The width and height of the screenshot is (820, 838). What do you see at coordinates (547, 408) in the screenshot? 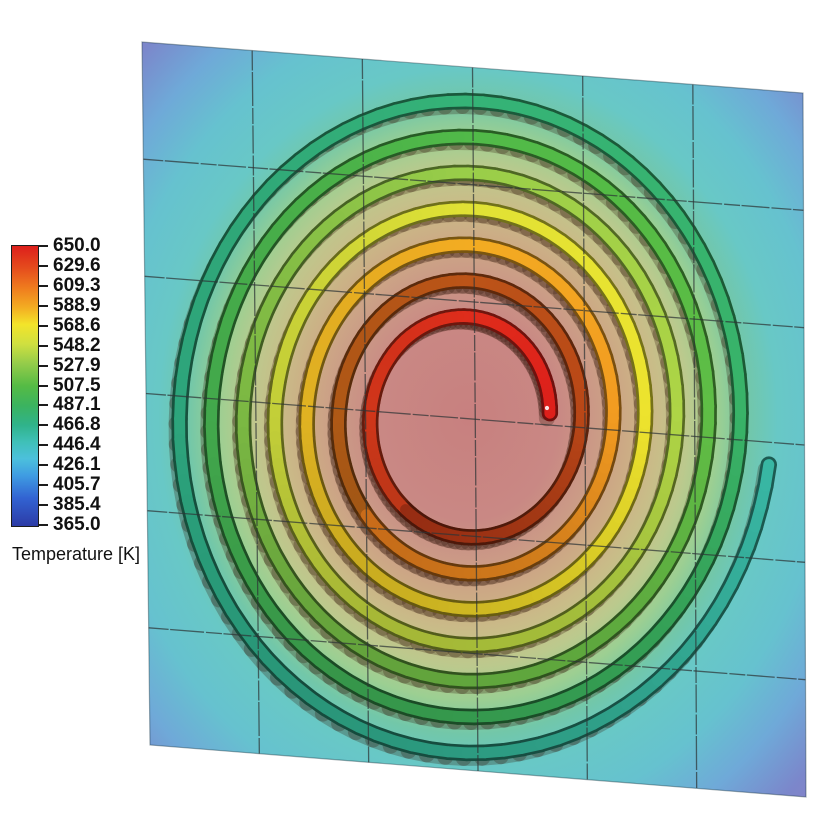
I see `coil-tip-highlight` at bounding box center [547, 408].